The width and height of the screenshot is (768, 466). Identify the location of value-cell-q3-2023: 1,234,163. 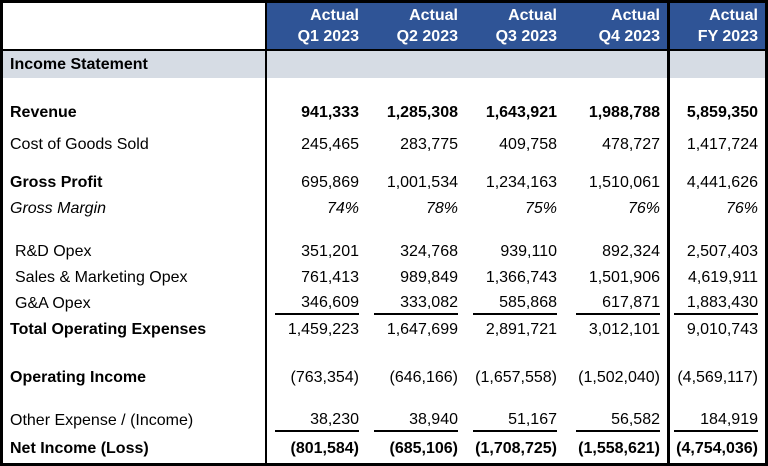
(514, 183).